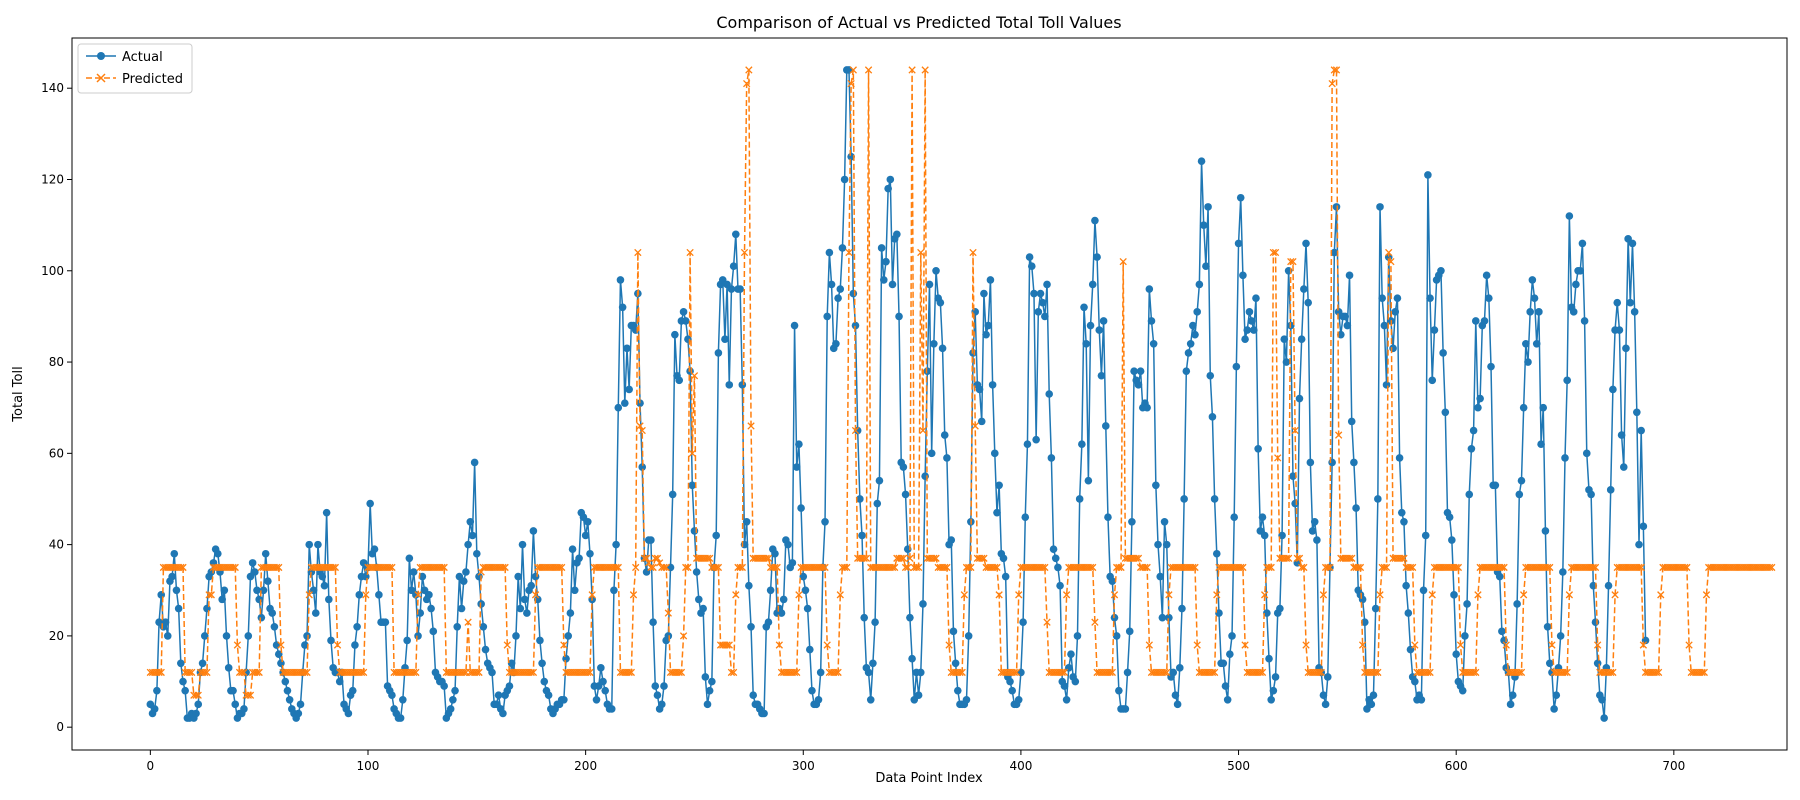 Image resolution: width=1800 pixels, height=800 pixels. I want to click on x-tick-label: 700, so click(1673, 766).